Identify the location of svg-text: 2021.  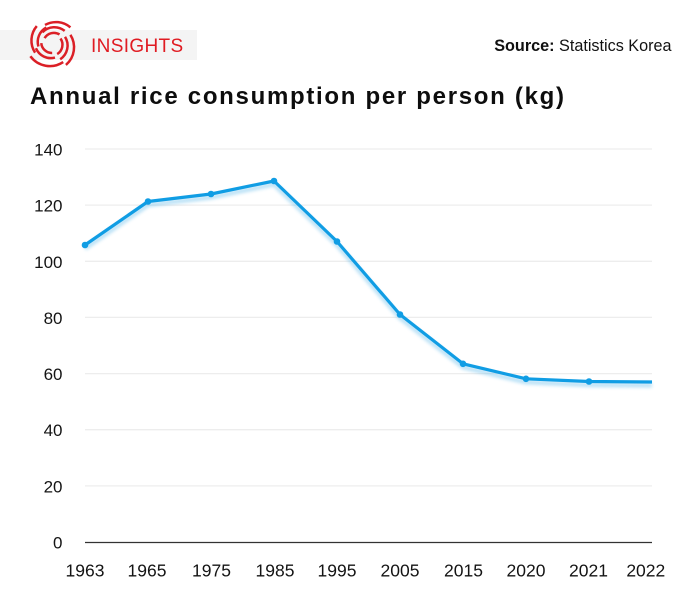
(588, 571).